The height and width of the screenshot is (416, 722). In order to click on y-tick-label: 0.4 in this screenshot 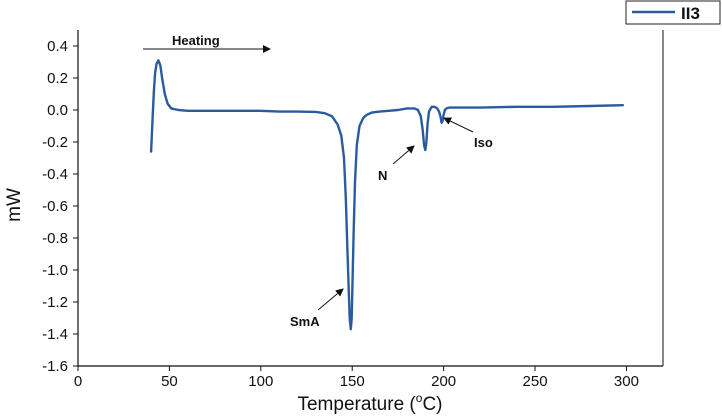, I will do `click(57, 46)`.